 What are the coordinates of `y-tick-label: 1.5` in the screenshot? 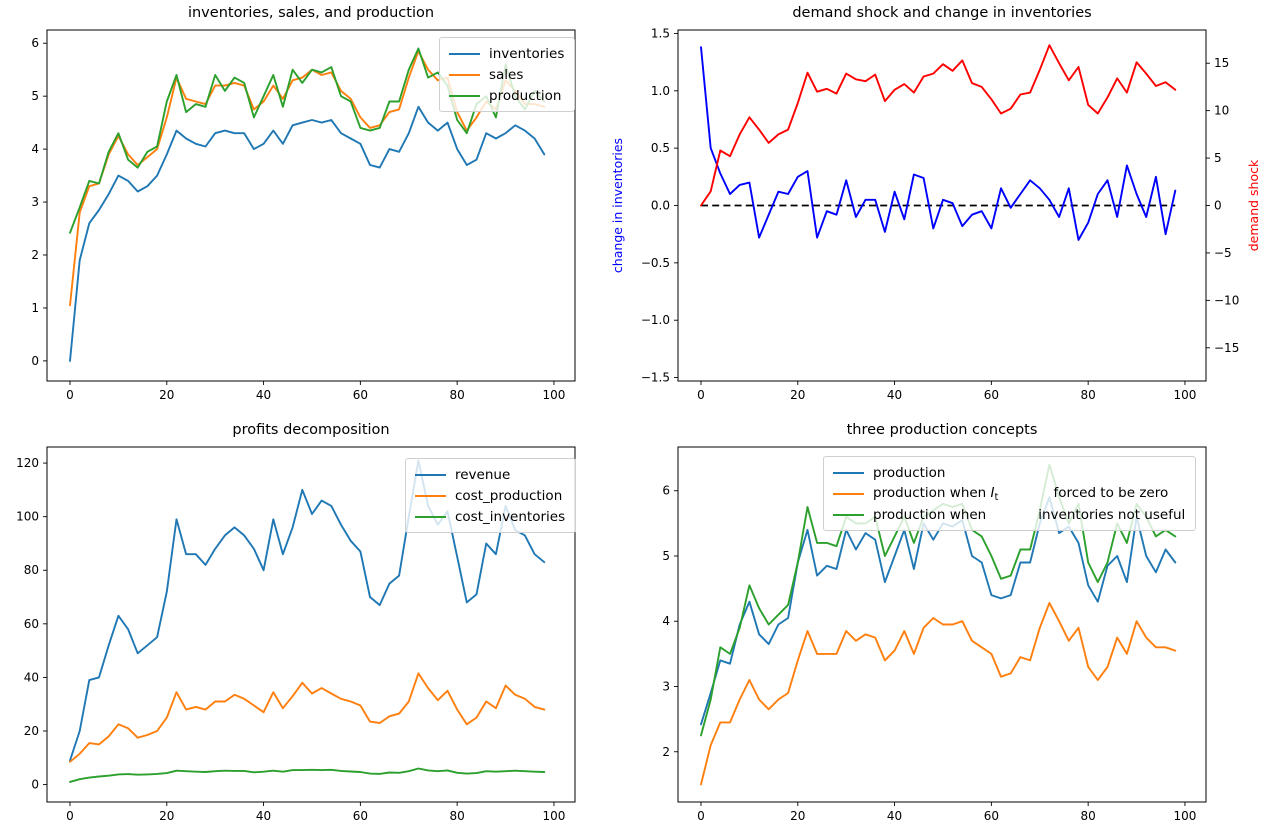 It's located at (660, 33).